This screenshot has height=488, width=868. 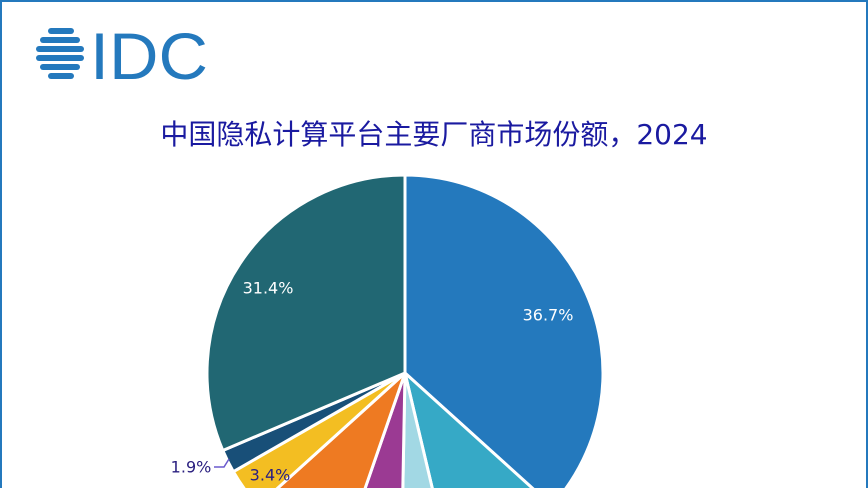 I want to click on idc-logo: IDC, so click(x=122, y=54).